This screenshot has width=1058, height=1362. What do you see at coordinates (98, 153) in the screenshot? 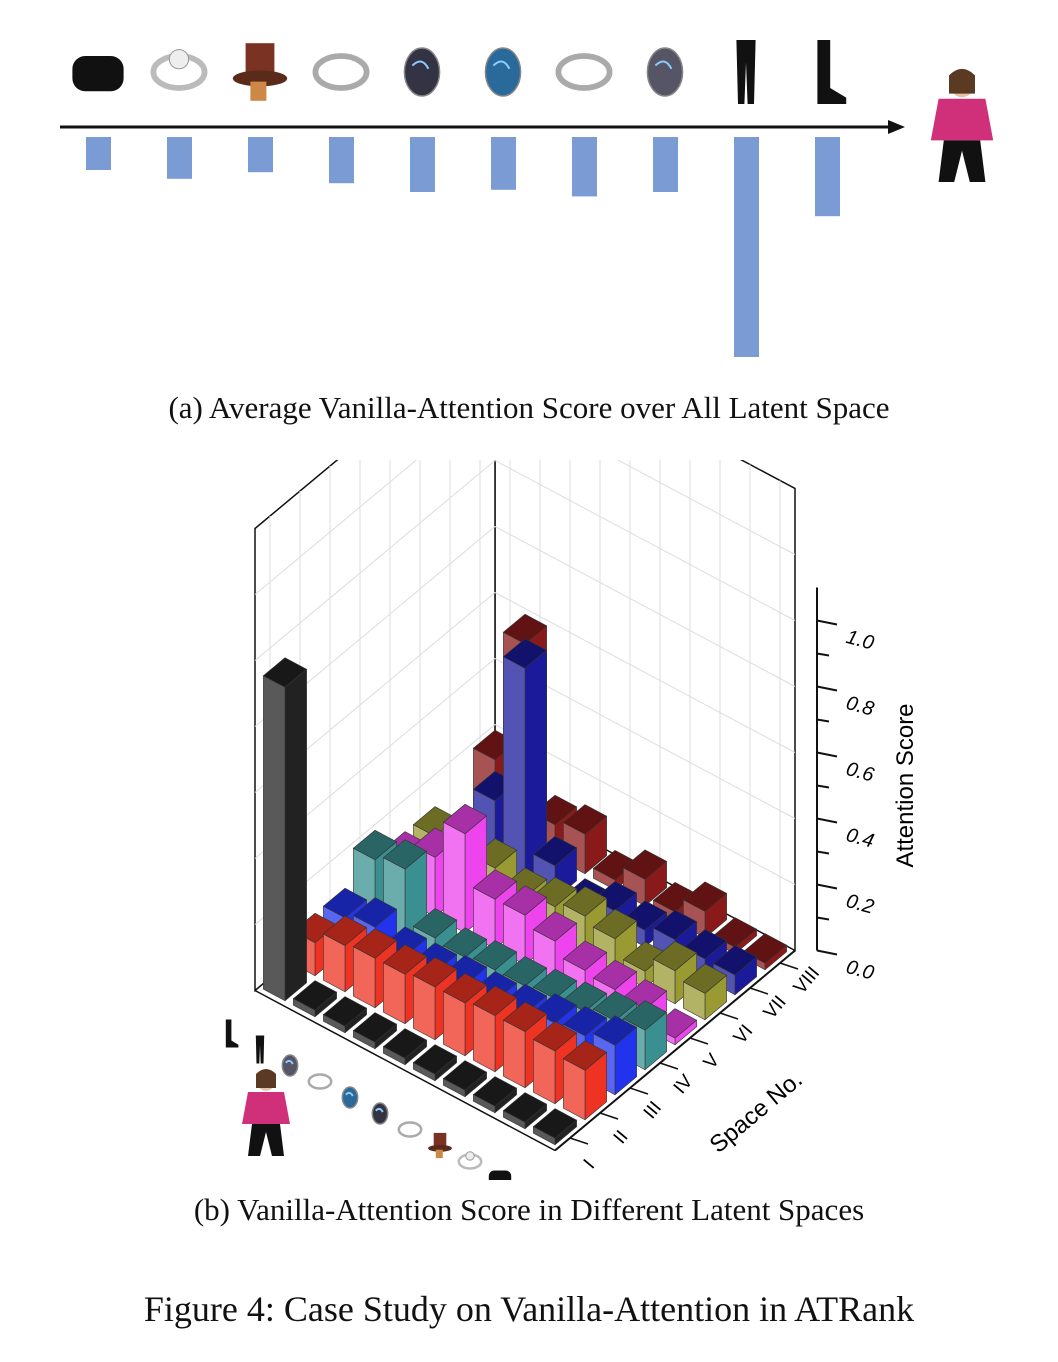
I see `bar-bag` at bounding box center [98, 153].